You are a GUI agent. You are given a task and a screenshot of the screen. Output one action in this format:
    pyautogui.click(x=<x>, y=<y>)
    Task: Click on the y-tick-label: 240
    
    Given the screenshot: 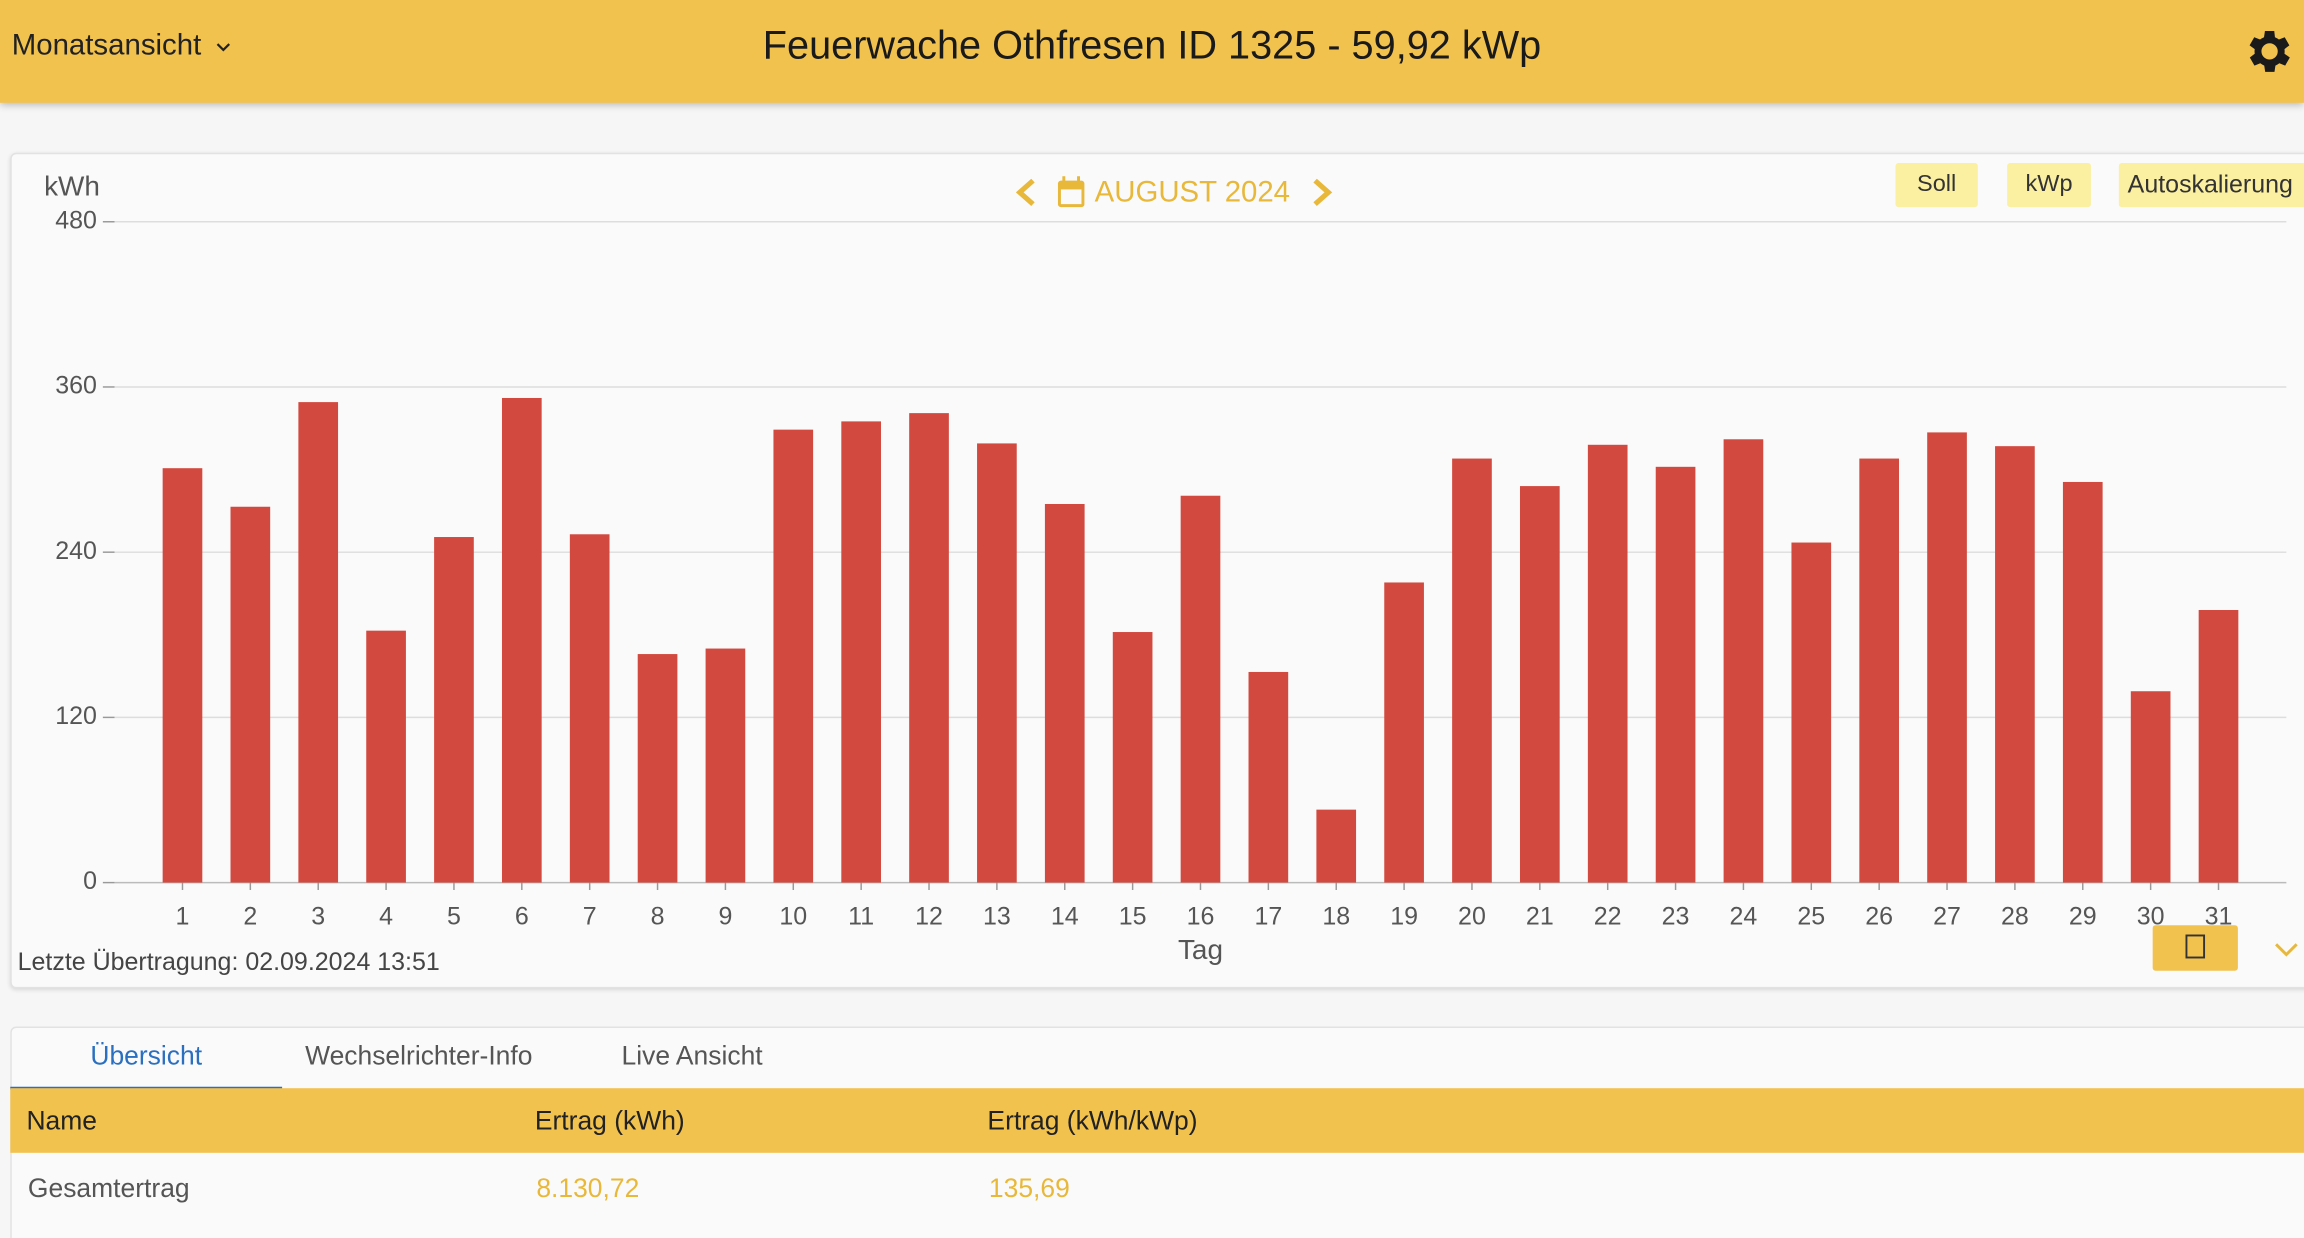 What is the action you would take?
    pyautogui.click(x=76, y=551)
    